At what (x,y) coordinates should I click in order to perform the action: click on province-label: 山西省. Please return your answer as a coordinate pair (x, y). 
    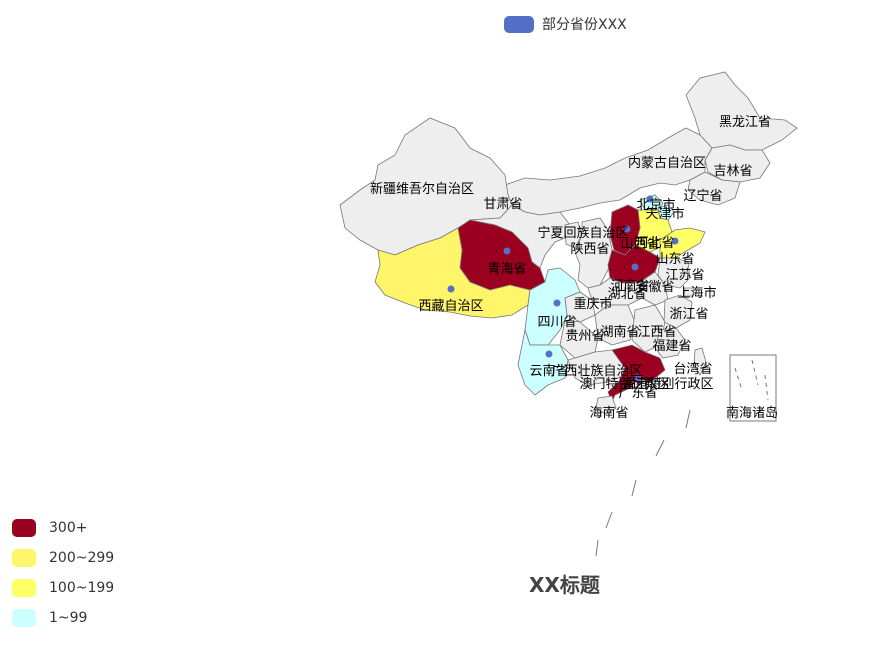
    Looking at the image, I should click on (639, 244).